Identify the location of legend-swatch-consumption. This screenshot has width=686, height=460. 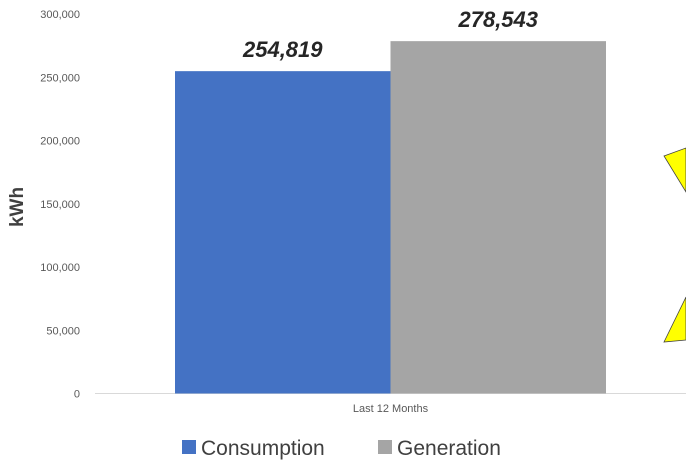
(189, 447).